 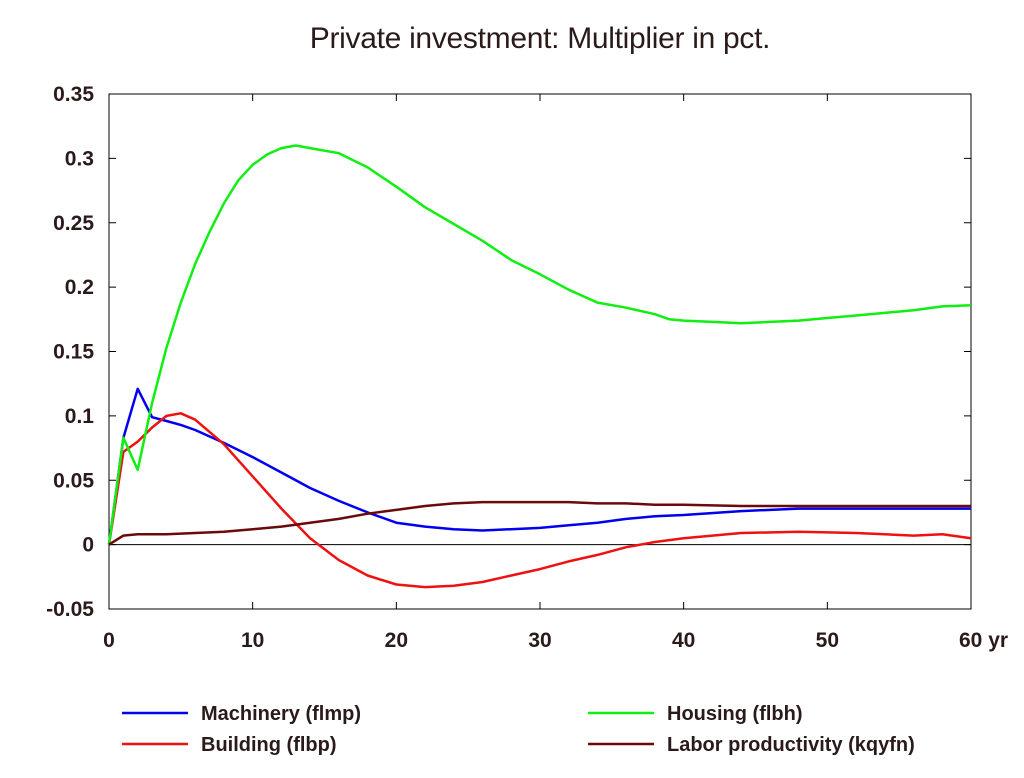 I want to click on y-tick-label: -0.05, so click(x=70, y=609).